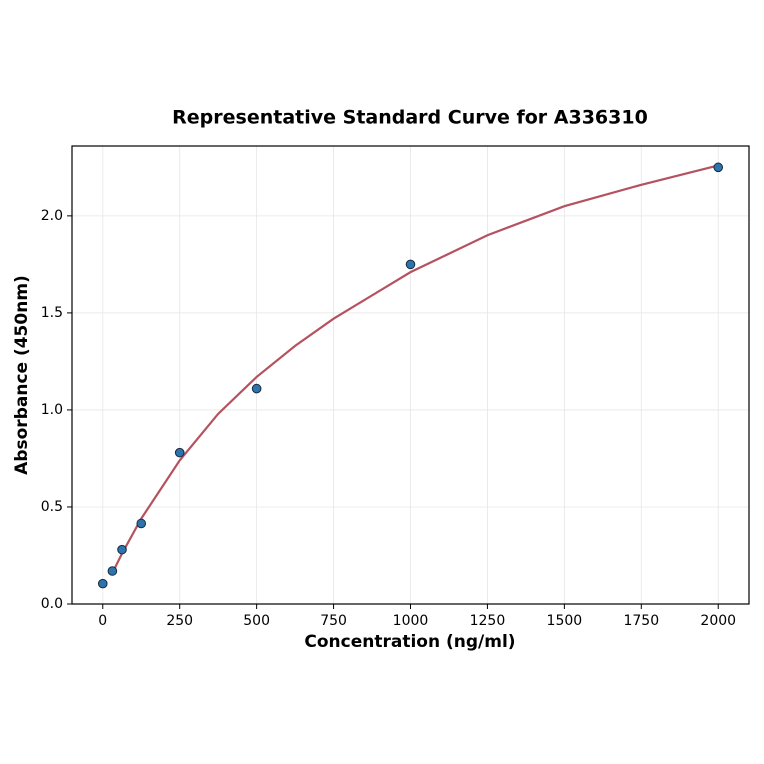 The width and height of the screenshot is (764, 764). Describe the element at coordinates (179, 621) in the screenshot. I see `x-tick-label: 250` at that location.